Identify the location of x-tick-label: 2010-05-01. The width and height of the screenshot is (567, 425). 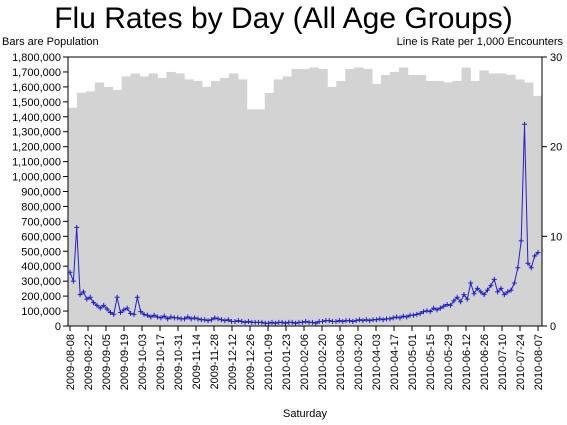
(413, 362).